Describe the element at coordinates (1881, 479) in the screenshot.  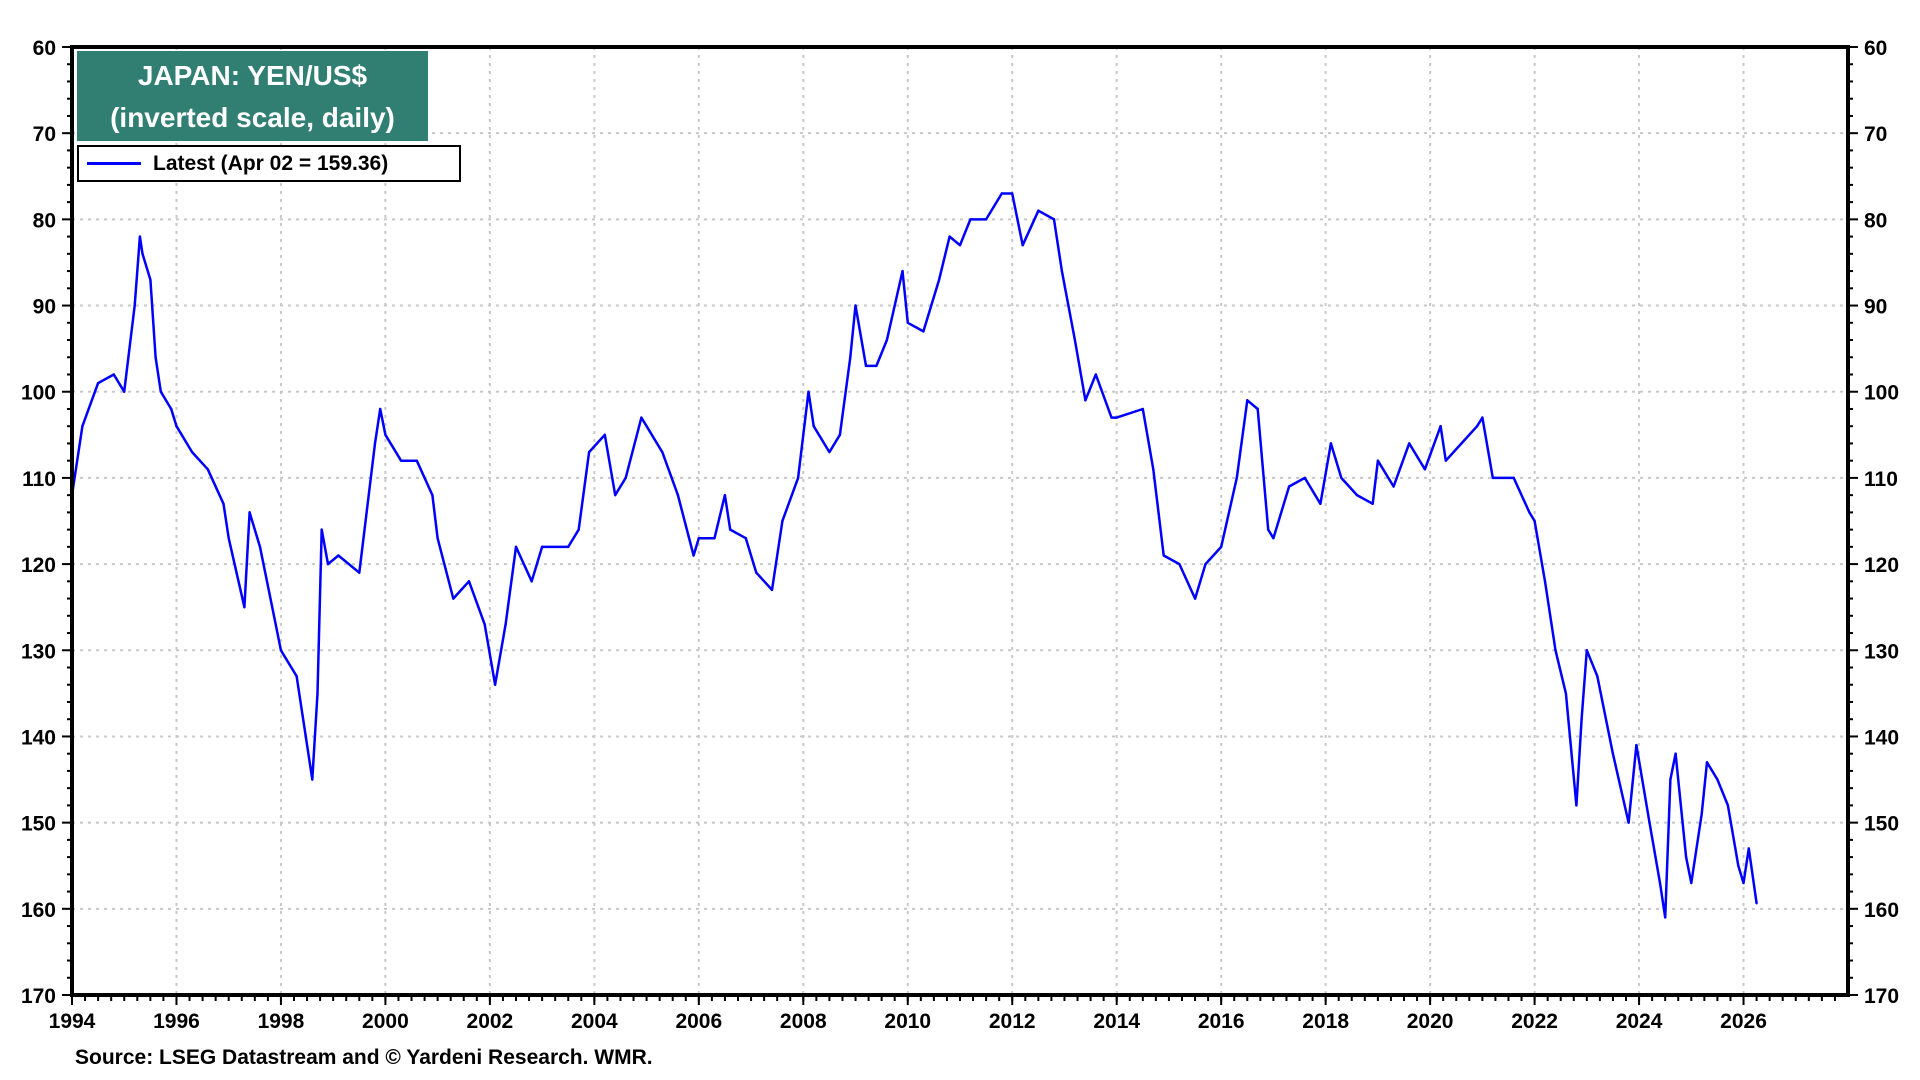
I see `y-tick-label-right: 110` at that location.